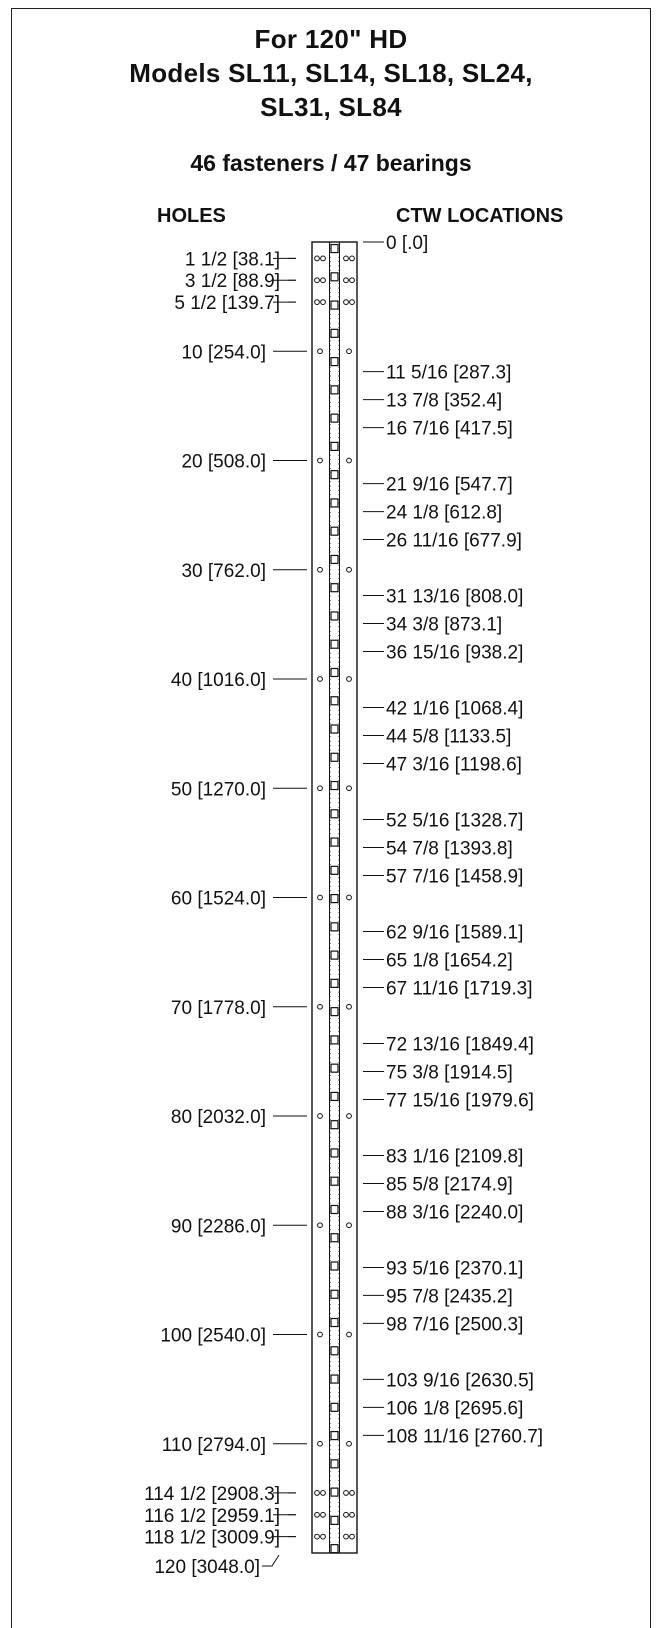  What do you see at coordinates (212, 1538) in the screenshot?
I see `hole-label: 118 1/2 [3009.9]` at bounding box center [212, 1538].